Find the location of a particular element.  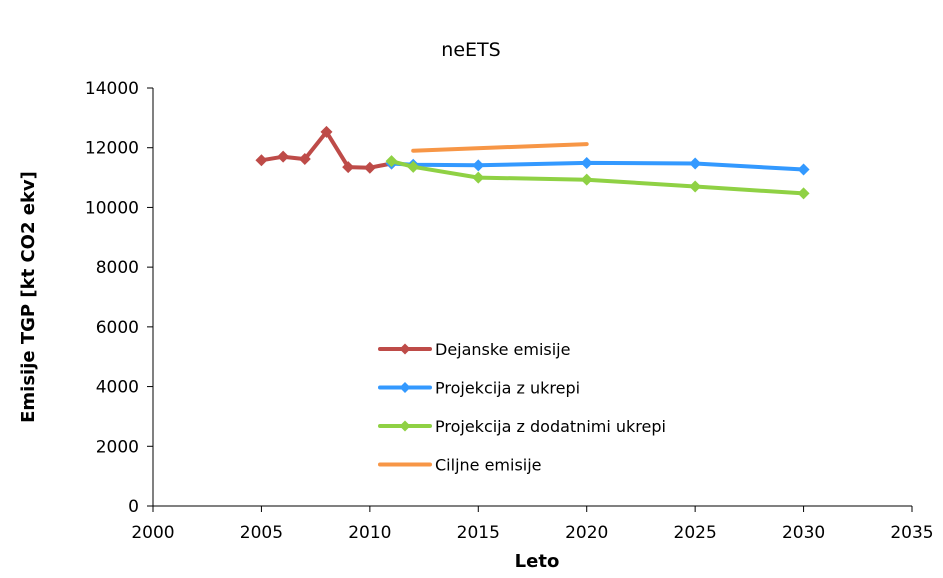

y-tick-label: 10000 is located at coordinates (112, 208).